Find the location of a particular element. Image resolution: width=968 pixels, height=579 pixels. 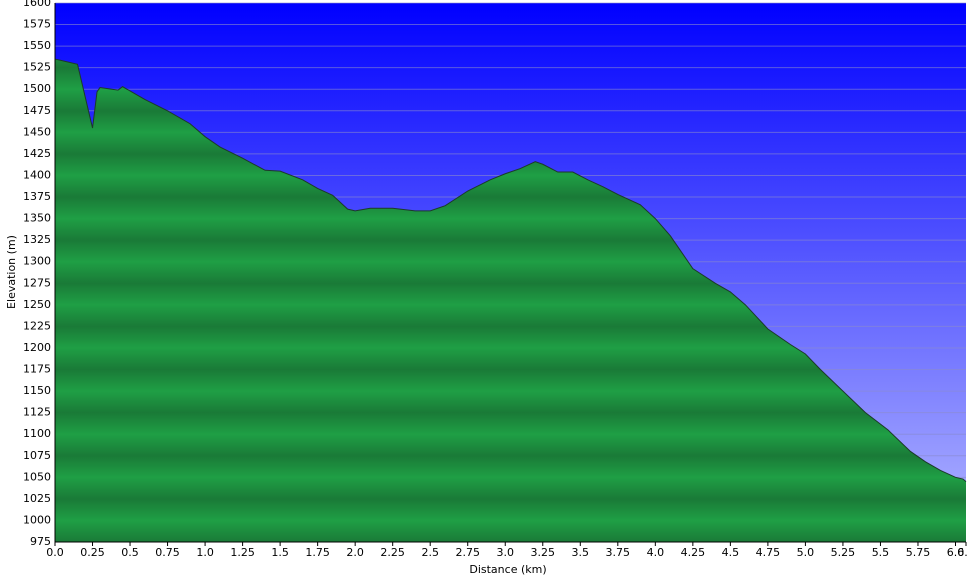

x-tick-label: 1.0 is located at coordinates (205, 552).